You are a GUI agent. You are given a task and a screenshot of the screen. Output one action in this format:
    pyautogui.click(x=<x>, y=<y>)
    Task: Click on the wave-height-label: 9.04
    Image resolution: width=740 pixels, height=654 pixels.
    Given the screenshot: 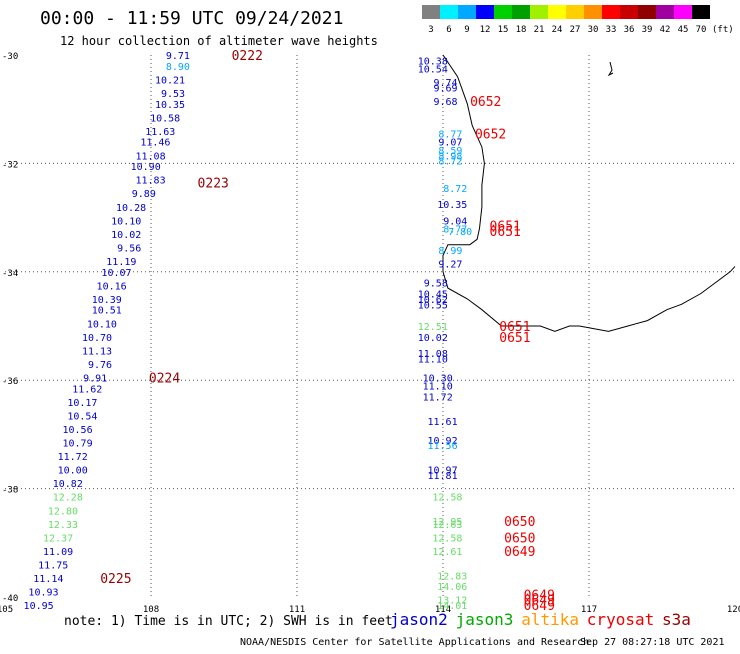 What is the action you would take?
    pyautogui.click(x=455, y=221)
    